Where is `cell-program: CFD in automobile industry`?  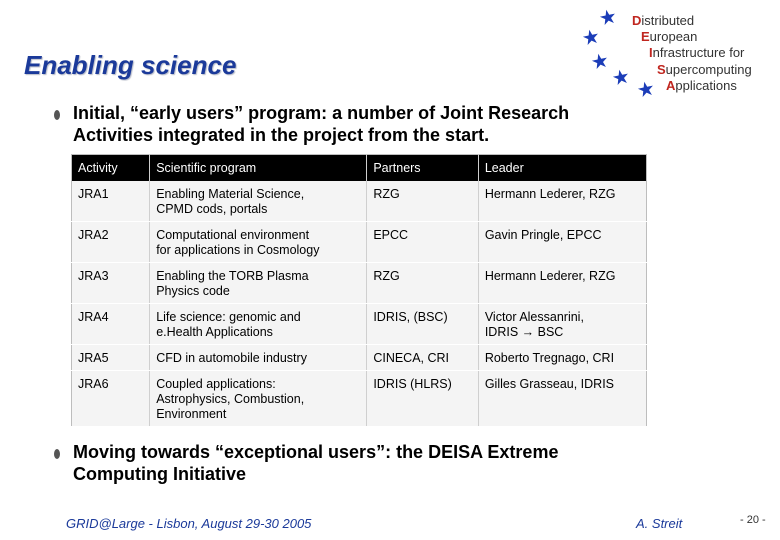
cell-program: CFD in automobile industry is located at coordinates (258, 357).